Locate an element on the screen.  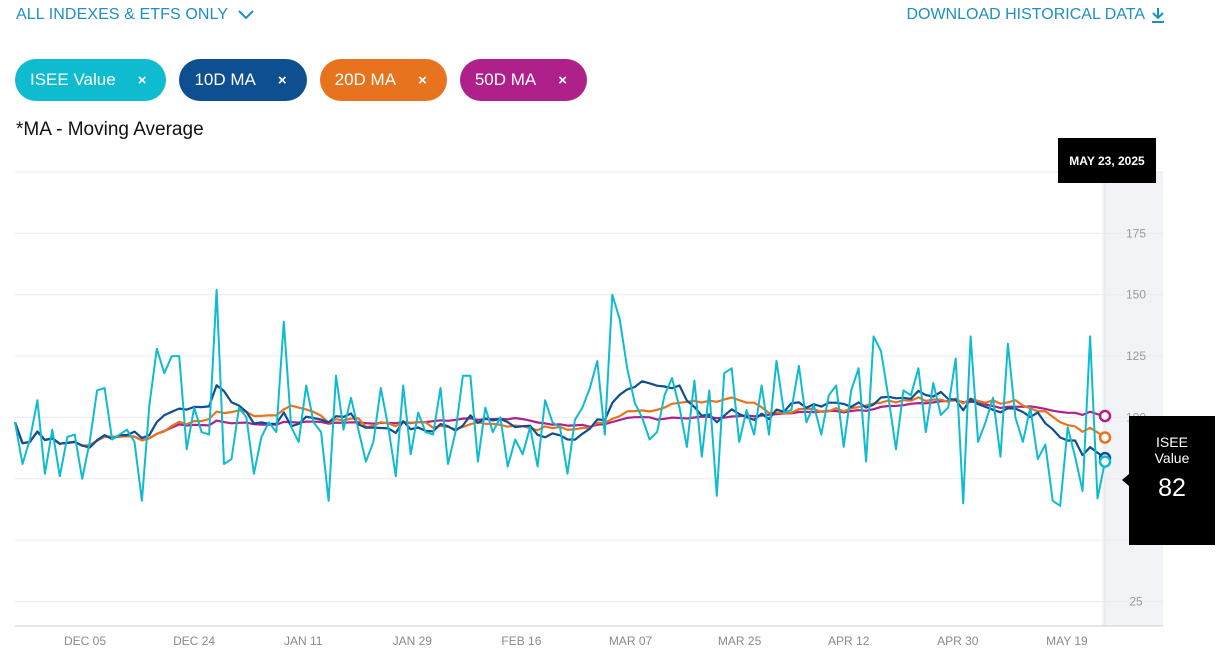
hover-band is located at coordinates (1132, 399).